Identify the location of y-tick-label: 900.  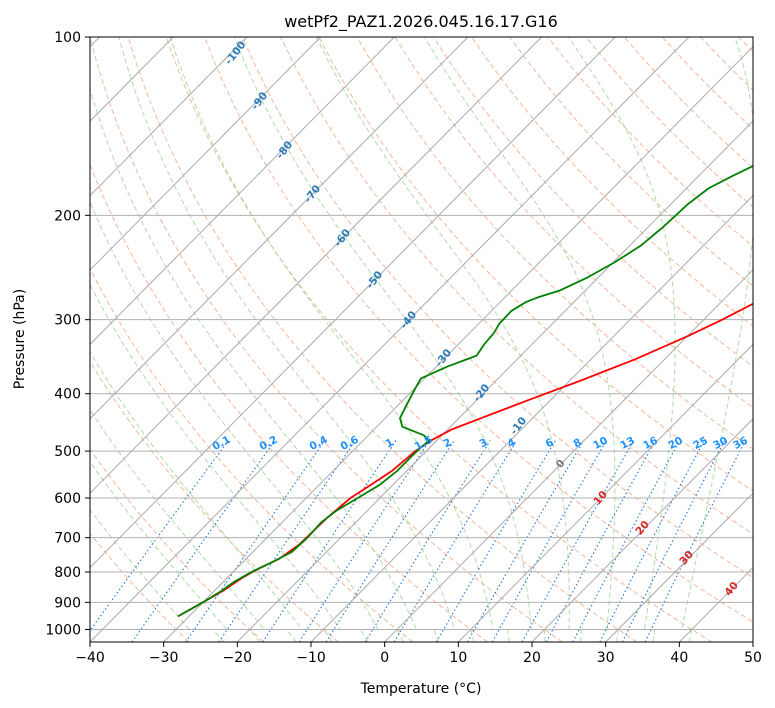
(67, 603).